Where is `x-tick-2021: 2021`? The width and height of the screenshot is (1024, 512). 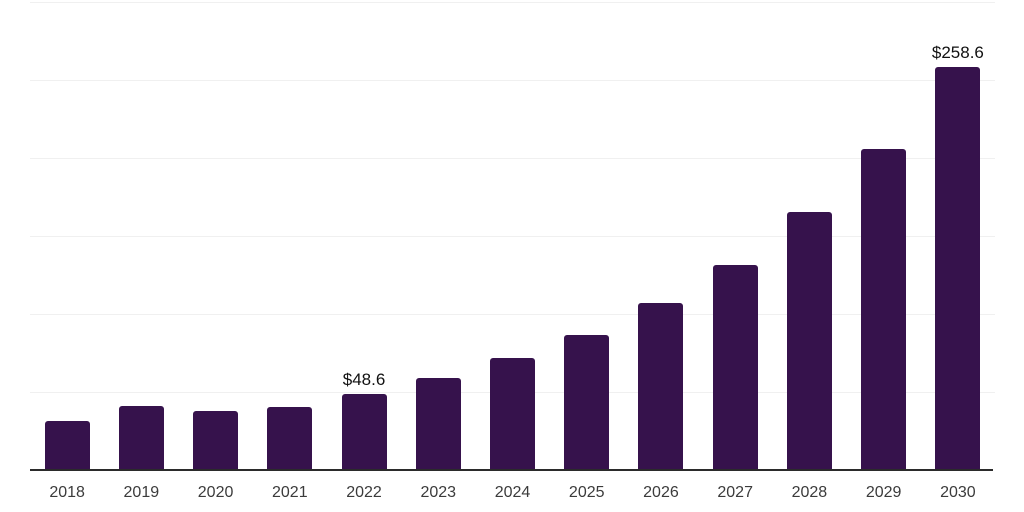 x-tick-2021: 2021 is located at coordinates (290, 492).